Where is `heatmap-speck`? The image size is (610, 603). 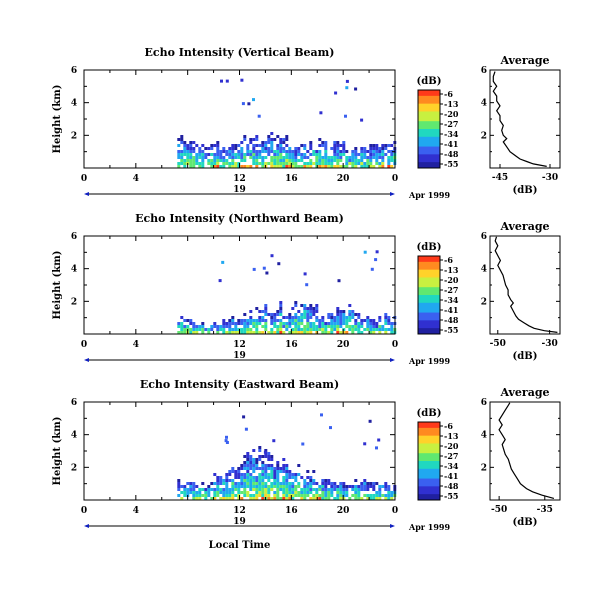
heatmap-speck is located at coordinates (243, 104).